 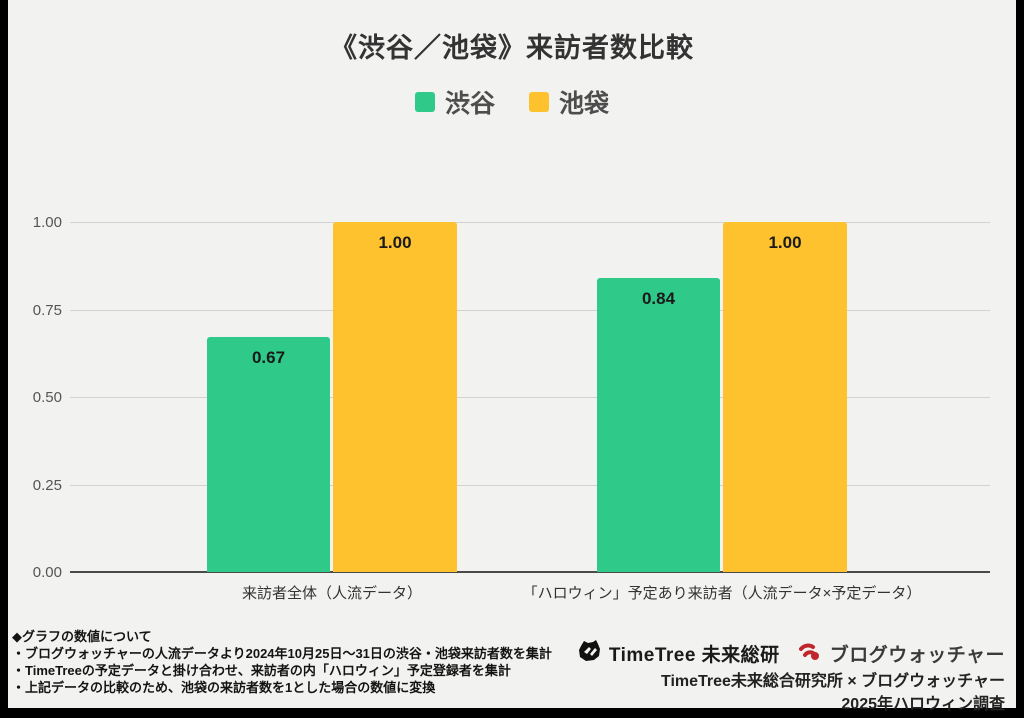 I want to click on blogwatcher-wave-icon, so click(x=811, y=653).